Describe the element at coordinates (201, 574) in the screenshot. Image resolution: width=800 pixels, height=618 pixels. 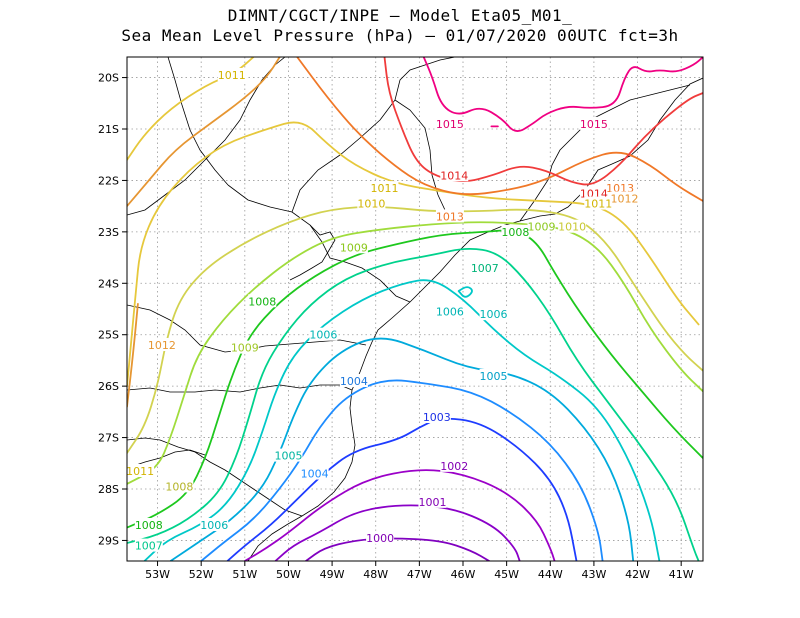
I see `x-tick-label: 52W` at that location.